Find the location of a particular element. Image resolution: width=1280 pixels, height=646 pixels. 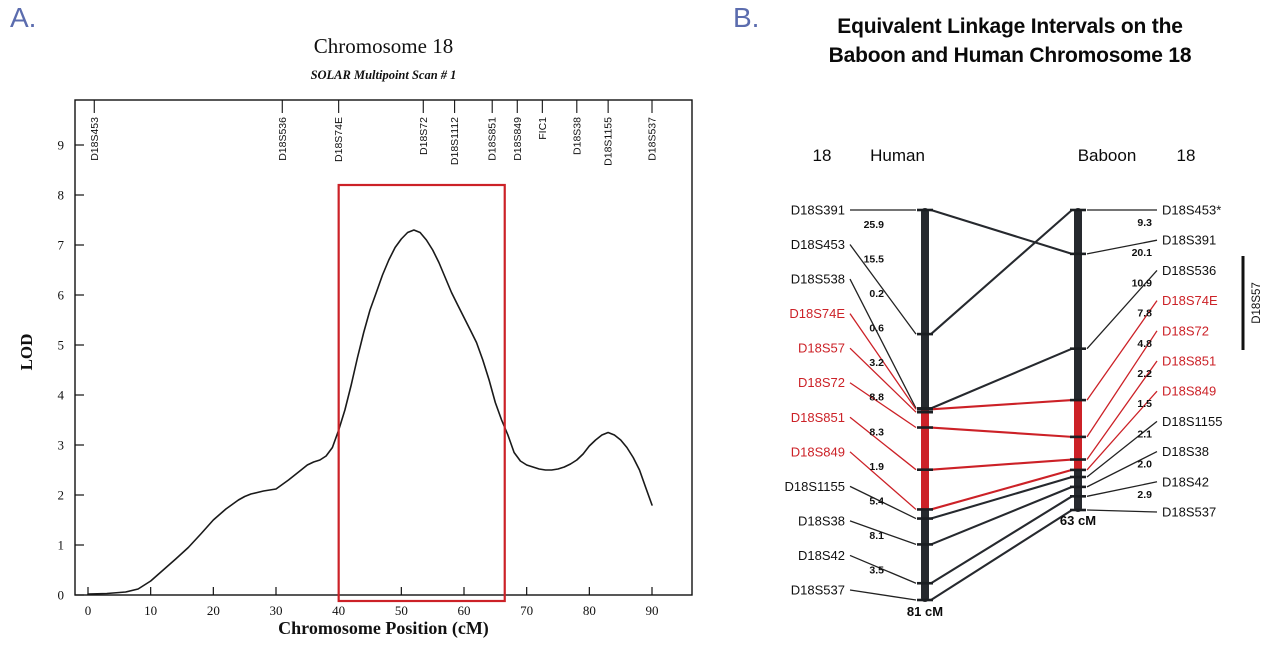

interval-distance: 1.5 is located at coordinates (1144, 404).